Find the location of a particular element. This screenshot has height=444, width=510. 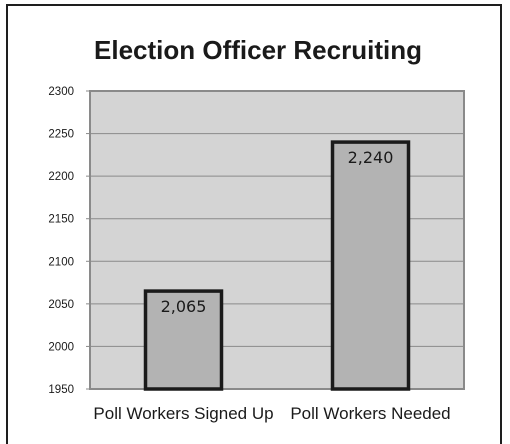

data-label: 2,240 is located at coordinates (371, 157).